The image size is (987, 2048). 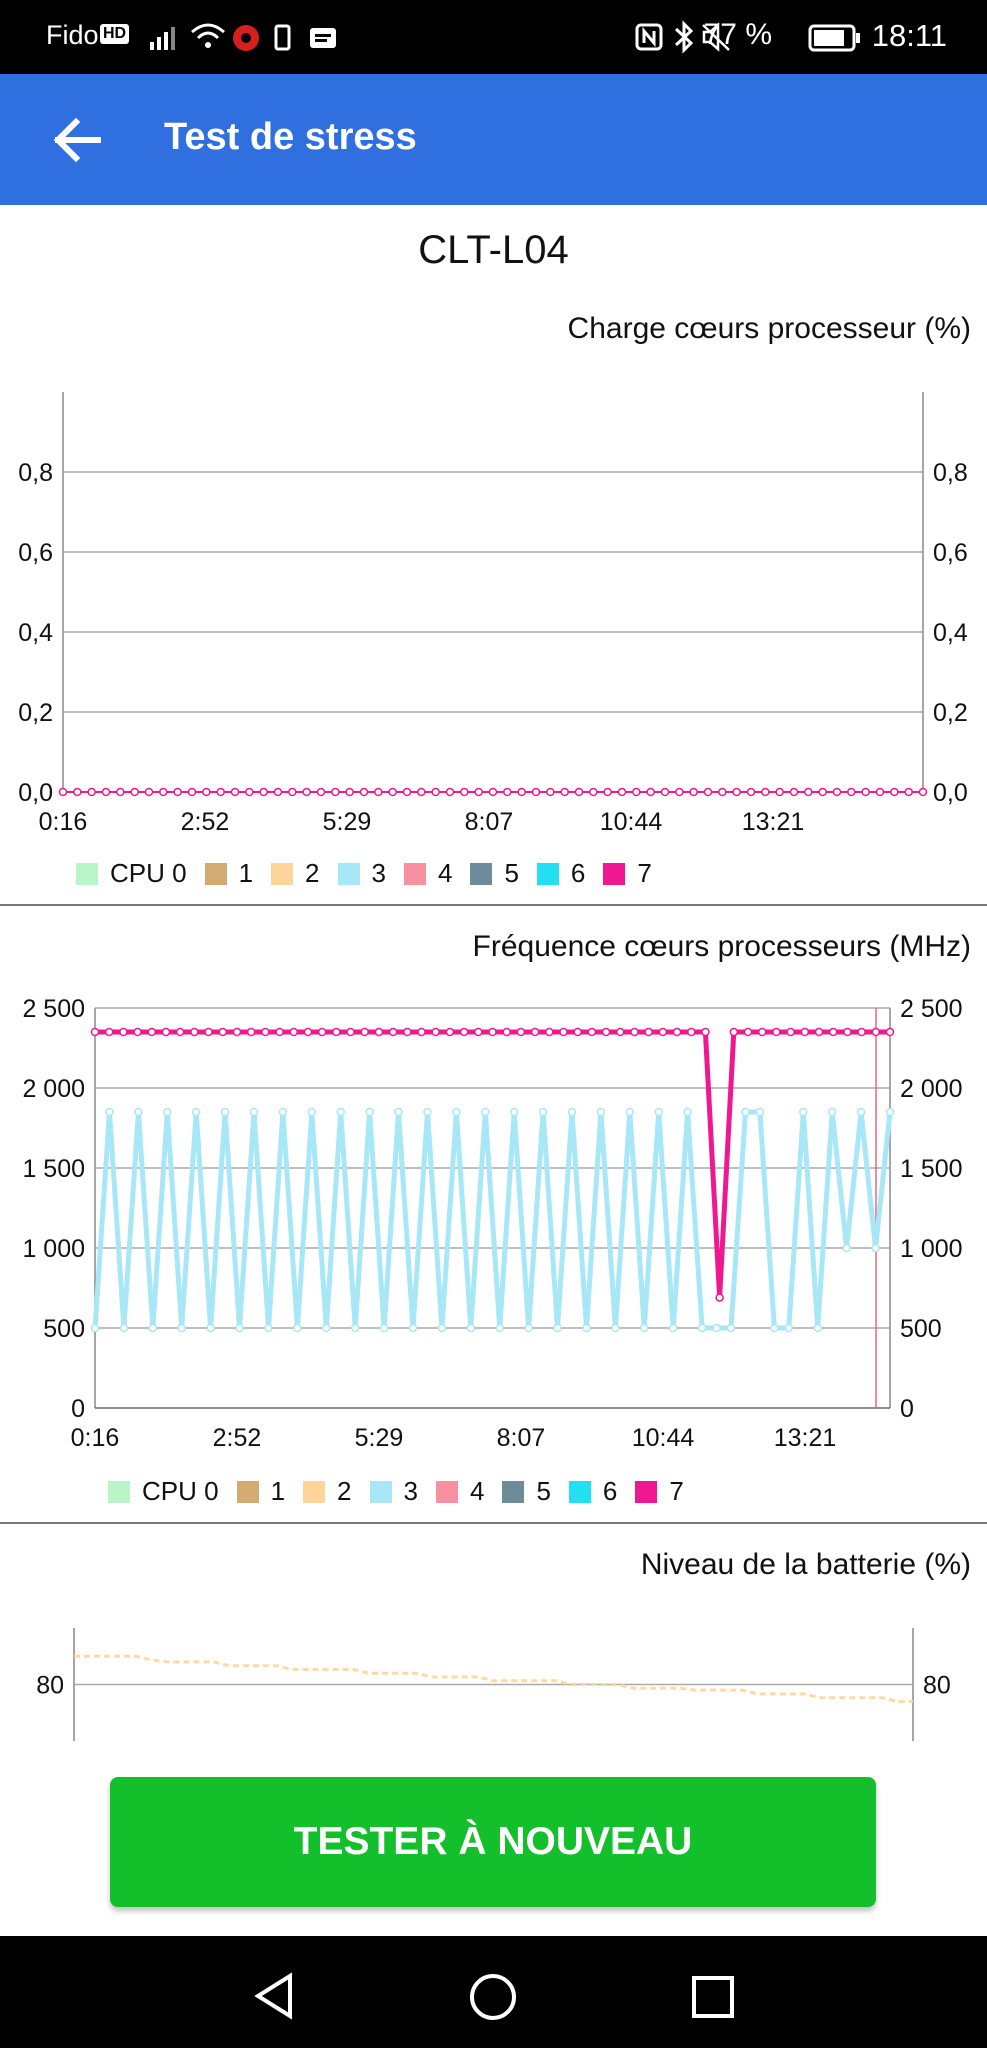 I want to click on y-tick-label-left: 0,2, so click(x=35, y=713).